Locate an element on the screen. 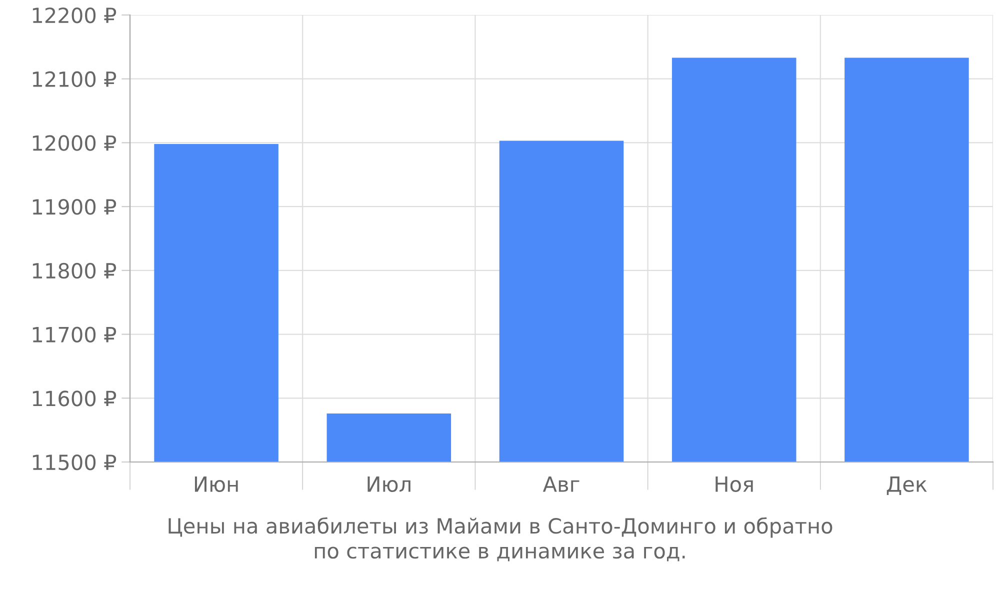 The width and height of the screenshot is (1000, 600). y-tick-label: 11900 ₽ is located at coordinates (74, 207).